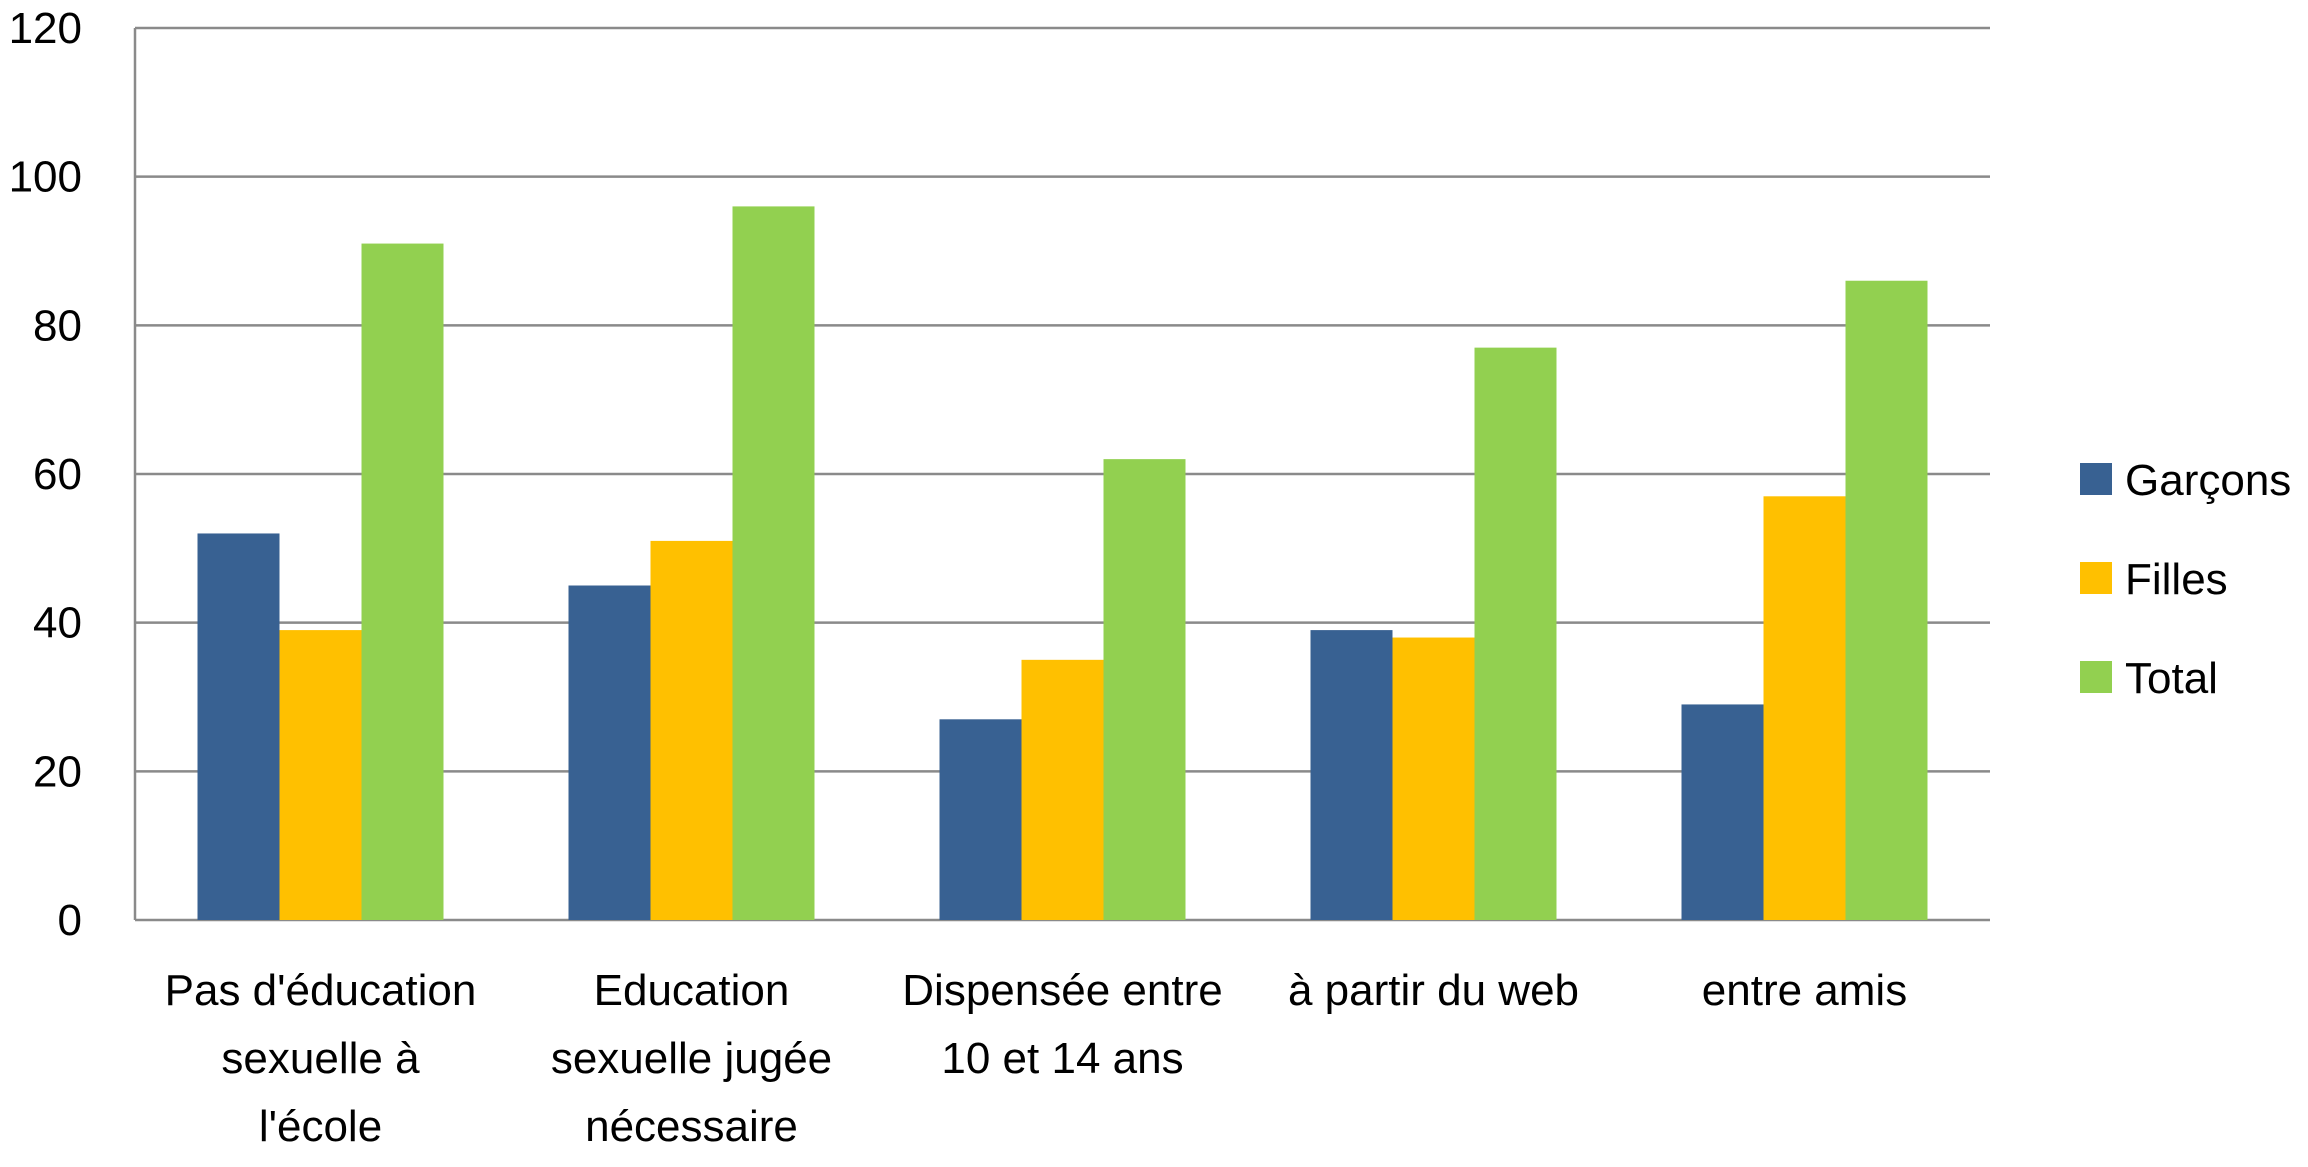 This screenshot has width=2308, height=1167. I want to click on y-tick-label: 20, so click(57, 771).